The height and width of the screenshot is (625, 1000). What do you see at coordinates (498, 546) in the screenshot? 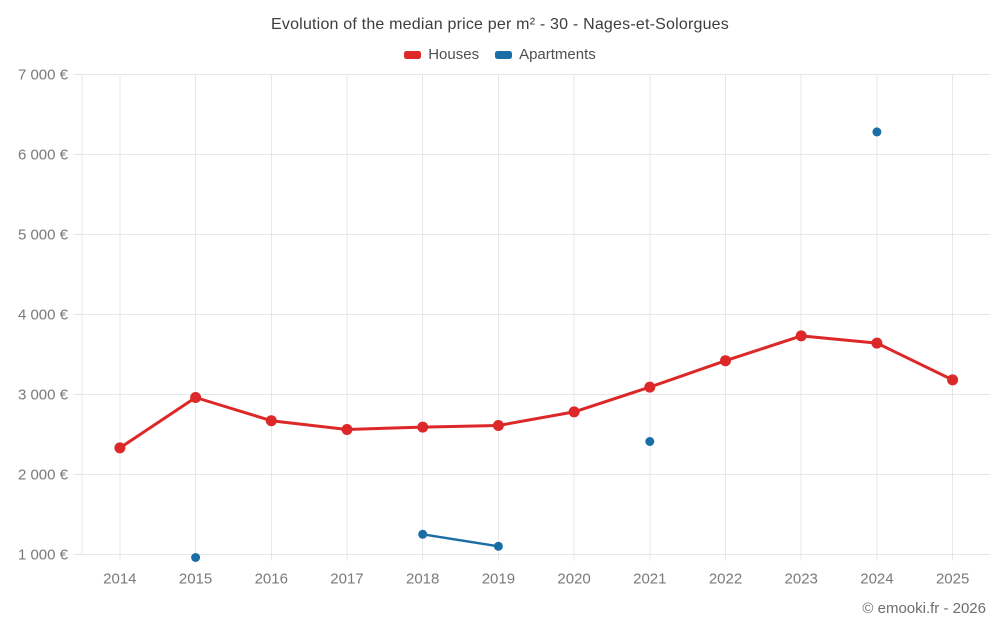
I see `apartments-point-2019` at bounding box center [498, 546].